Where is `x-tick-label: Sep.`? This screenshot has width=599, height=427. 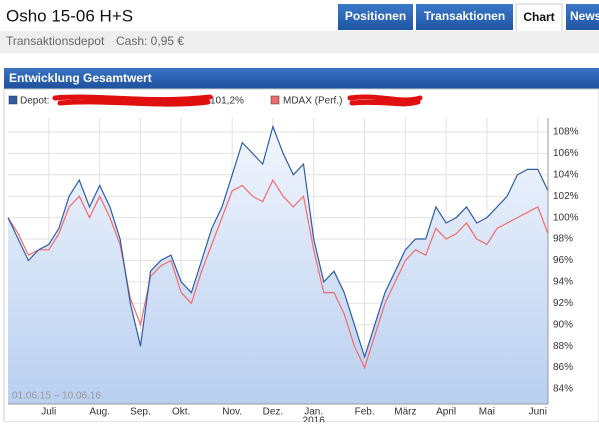 x-tick-label: Sep. is located at coordinates (140, 412).